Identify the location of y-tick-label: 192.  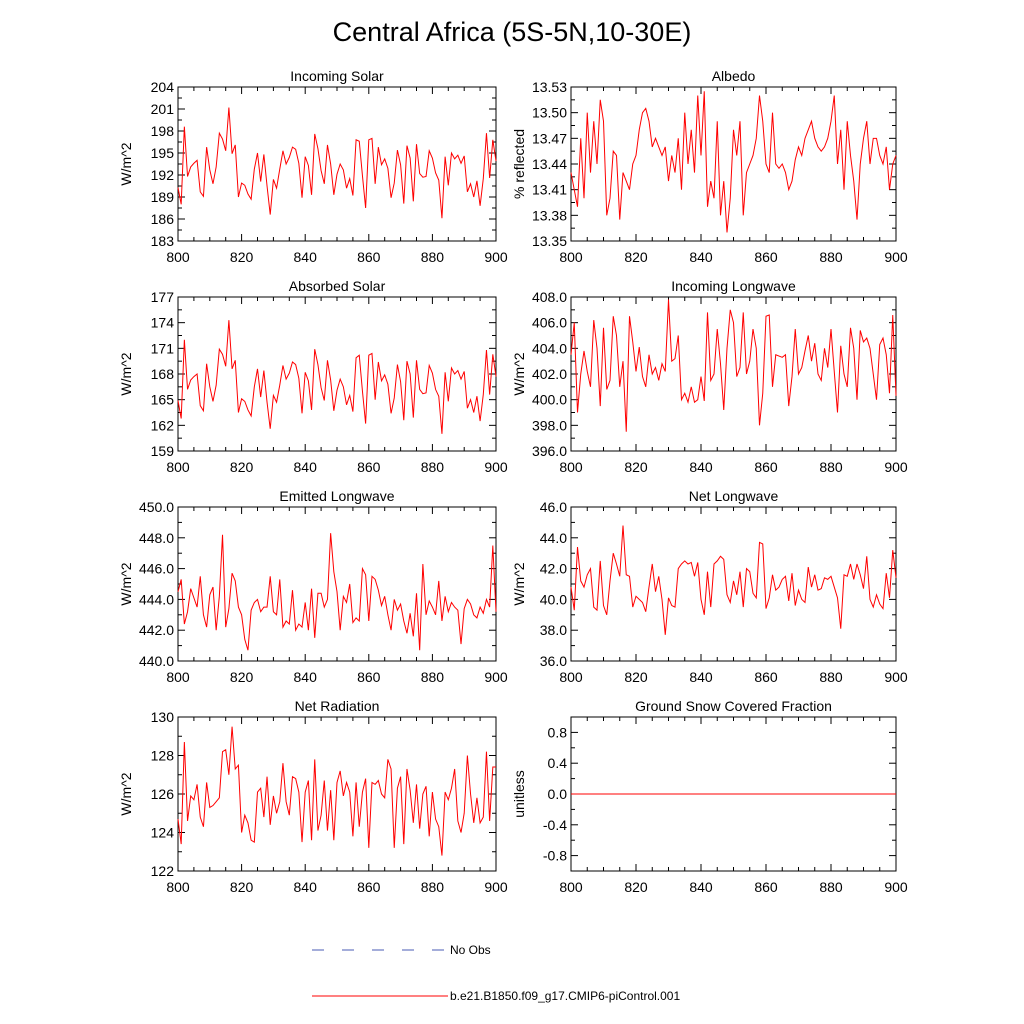
(163, 175).